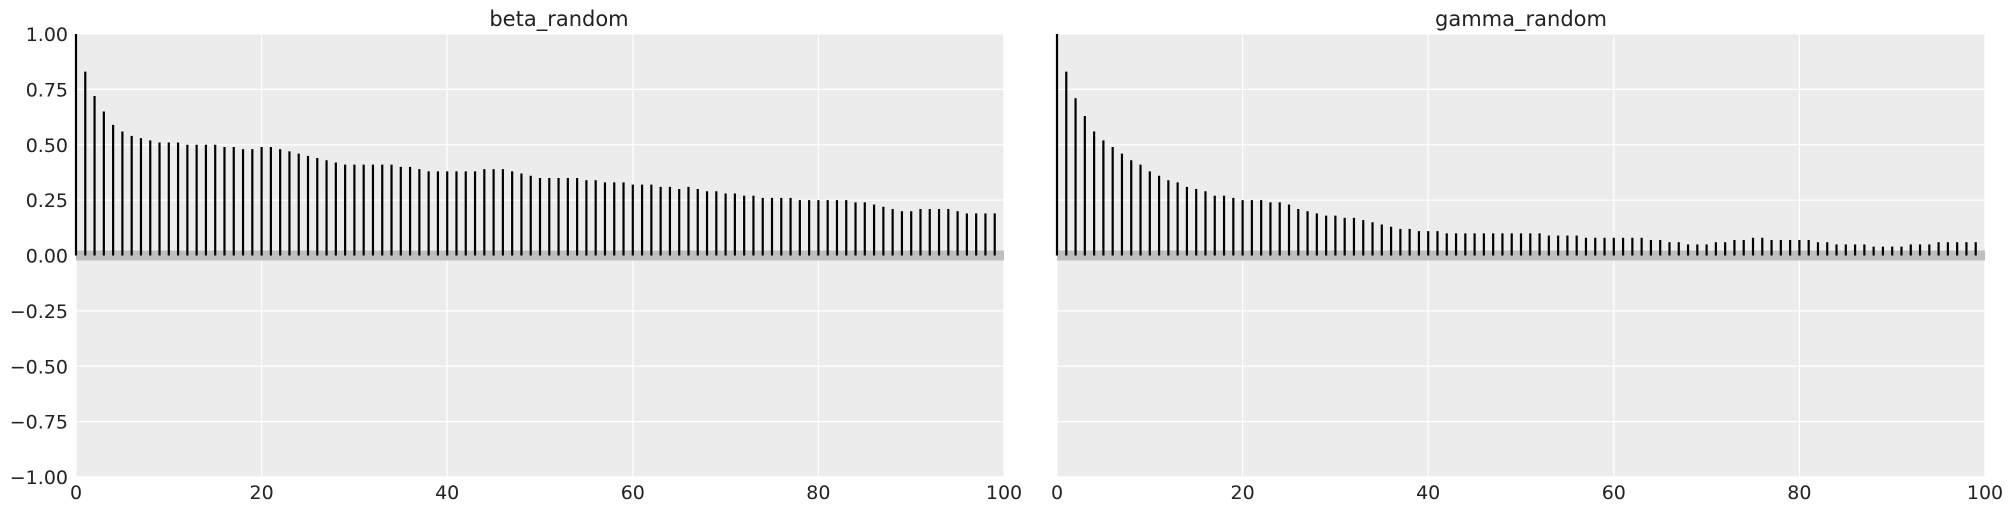 The image size is (2011, 511). I want to click on y-tick-label: −0.25, so click(39, 312).